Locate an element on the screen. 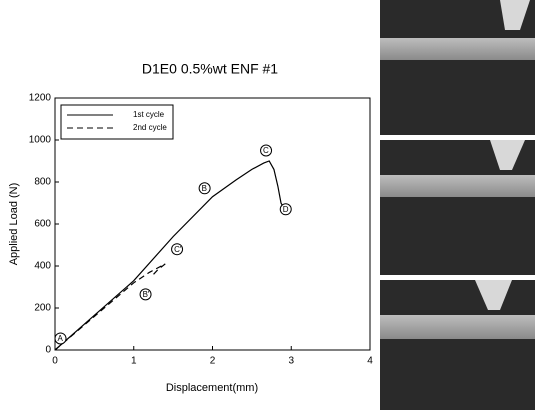  legend-box is located at coordinates (117, 122).